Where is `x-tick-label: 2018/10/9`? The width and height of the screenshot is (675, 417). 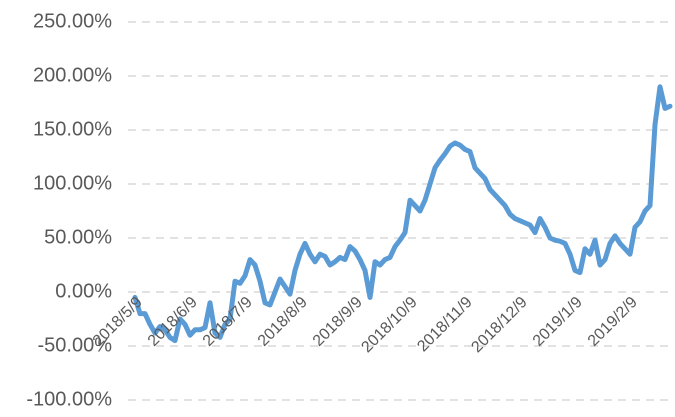
x-tick-label: 2018/10/9 is located at coordinates (389, 325).